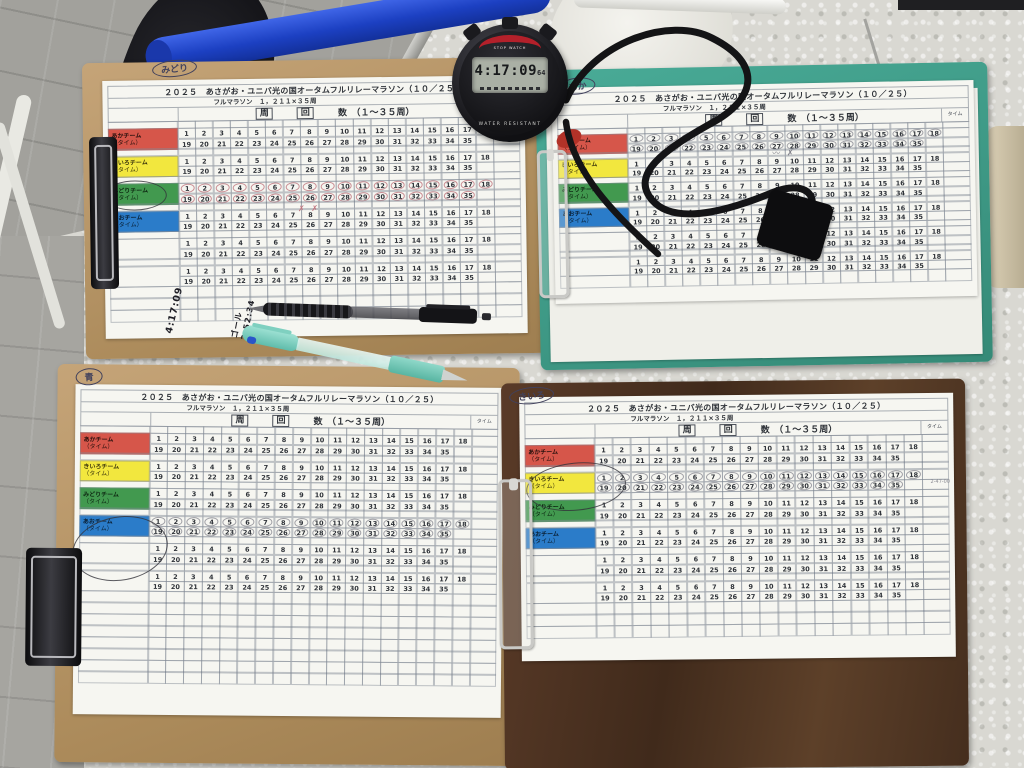  What do you see at coordinates (116, 419) in the screenshot?
I see `header-label-col` at bounding box center [116, 419].